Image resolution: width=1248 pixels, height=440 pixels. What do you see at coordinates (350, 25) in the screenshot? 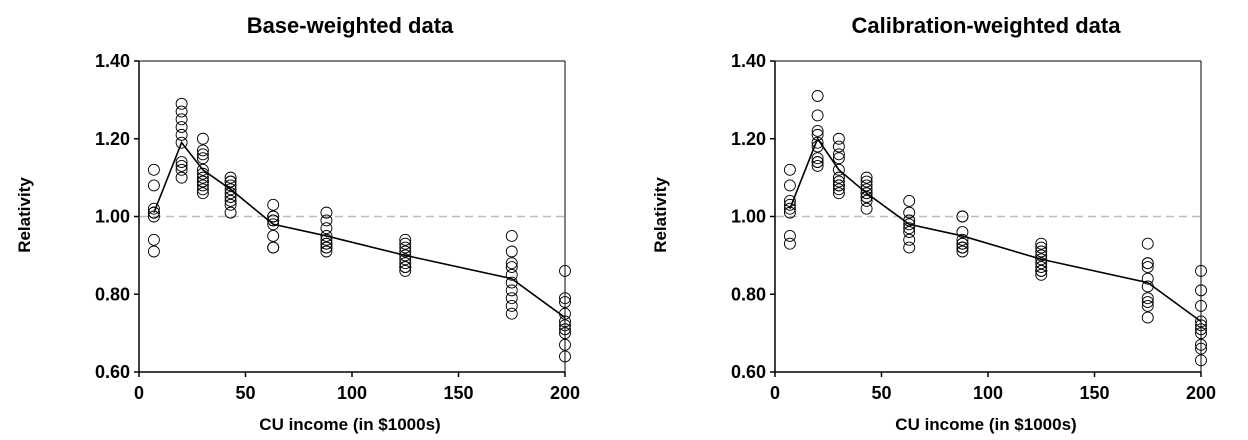
I see `chart-title: Base-weighted data` at bounding box center [350, 25].